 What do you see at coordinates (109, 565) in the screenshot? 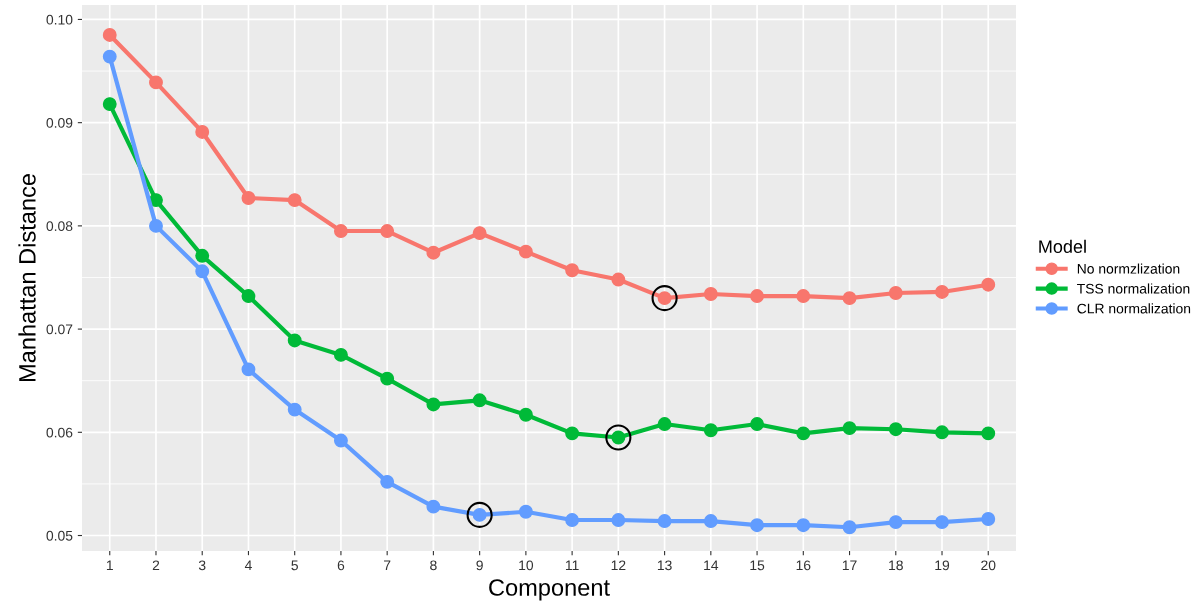
I see `x-tick-label: 1` at bounding box center [109, 565].